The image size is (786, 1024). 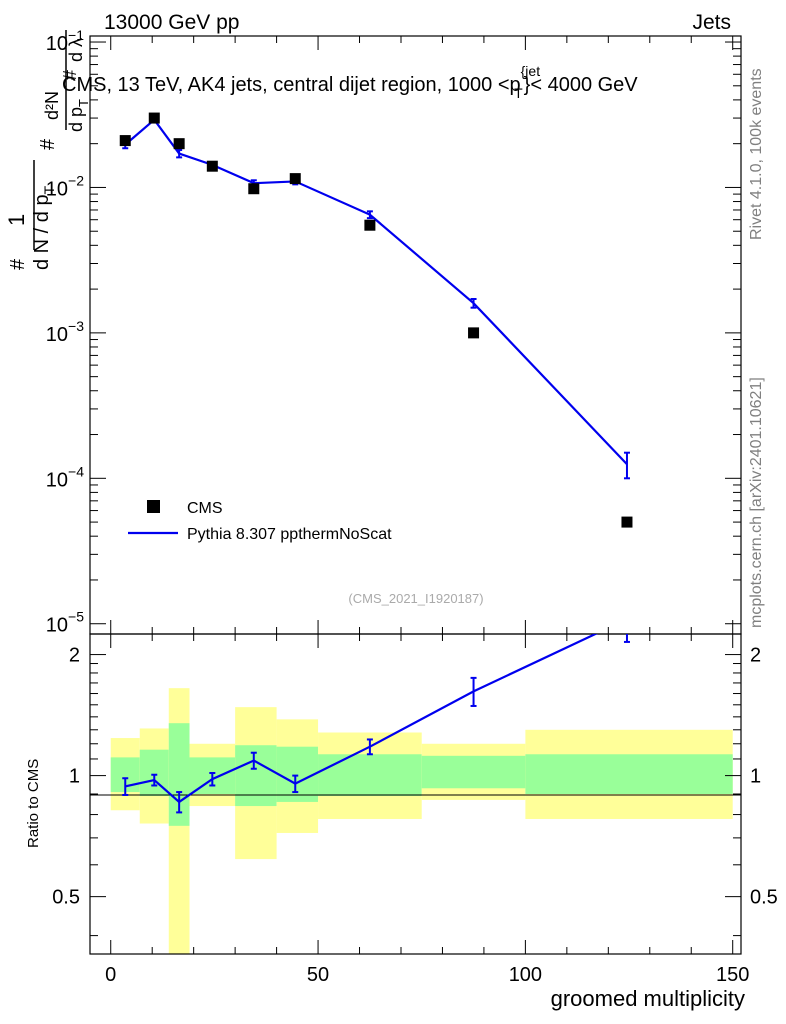 What do you see at coordinates (44, 227) in the screenshot?
I see `ylabel-dN-dpT: d N / d pT` at bounding box center [44, 227].